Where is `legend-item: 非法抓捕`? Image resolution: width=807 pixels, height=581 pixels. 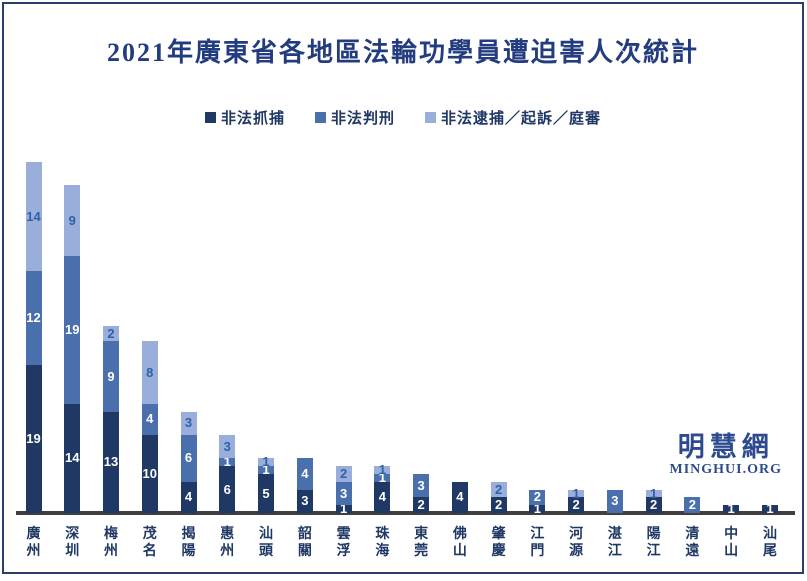
legend-item: 非法抓捕 is located at coordinates (244, 117).